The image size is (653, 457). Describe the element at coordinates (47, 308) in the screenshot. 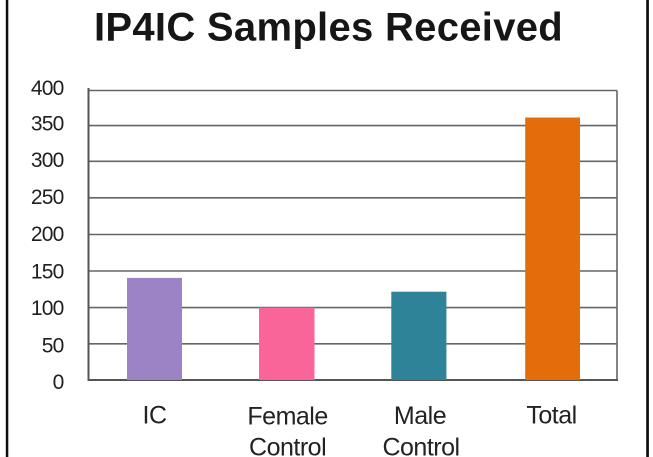

I see `svg-text: 100` at that location.